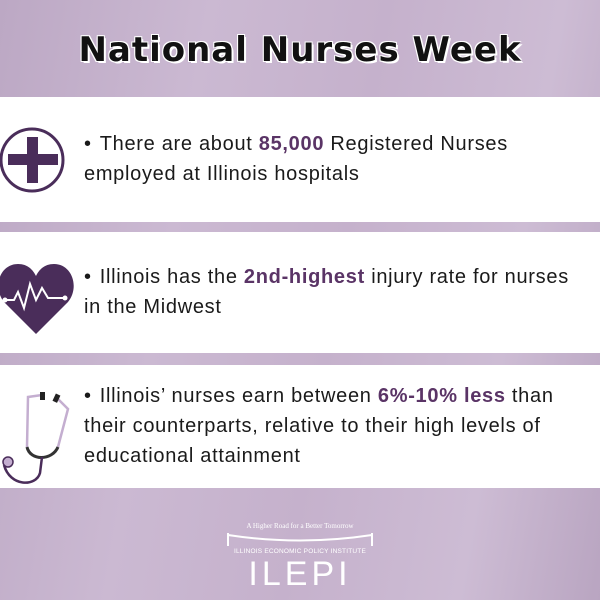  Describe the element at coordinates (32, 160) in the screenshot. I see `medical-cross-icon` at that location.